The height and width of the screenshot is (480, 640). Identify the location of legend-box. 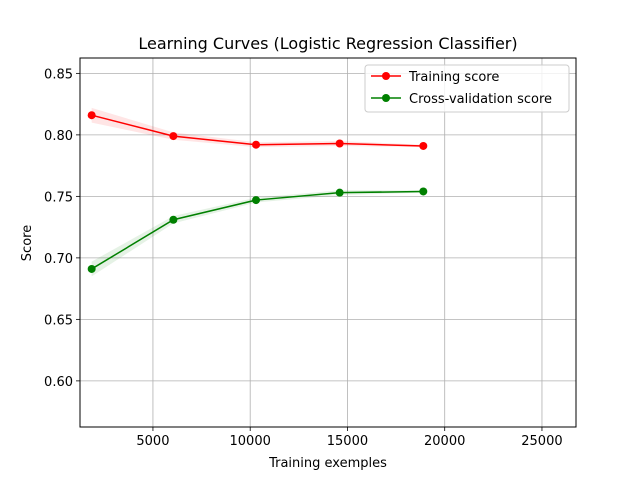
(467, 88).